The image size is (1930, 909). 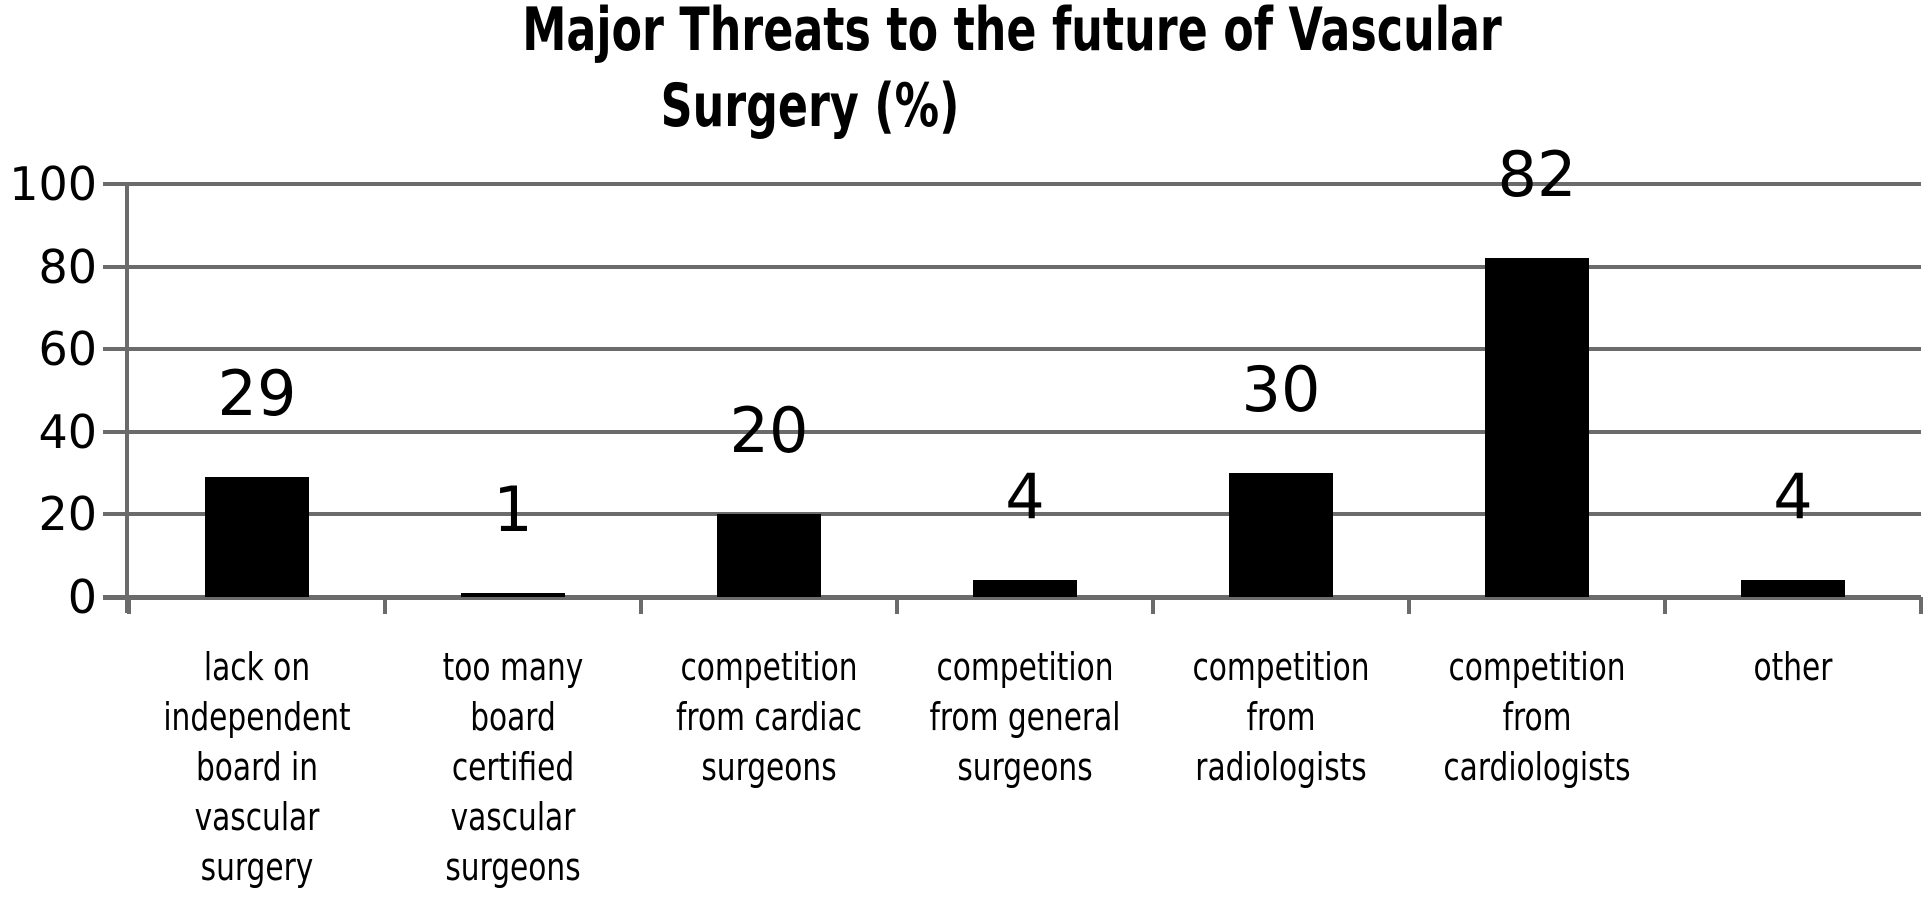 I want to click on bar-value-label: 82, so click(x=1537, y=175).